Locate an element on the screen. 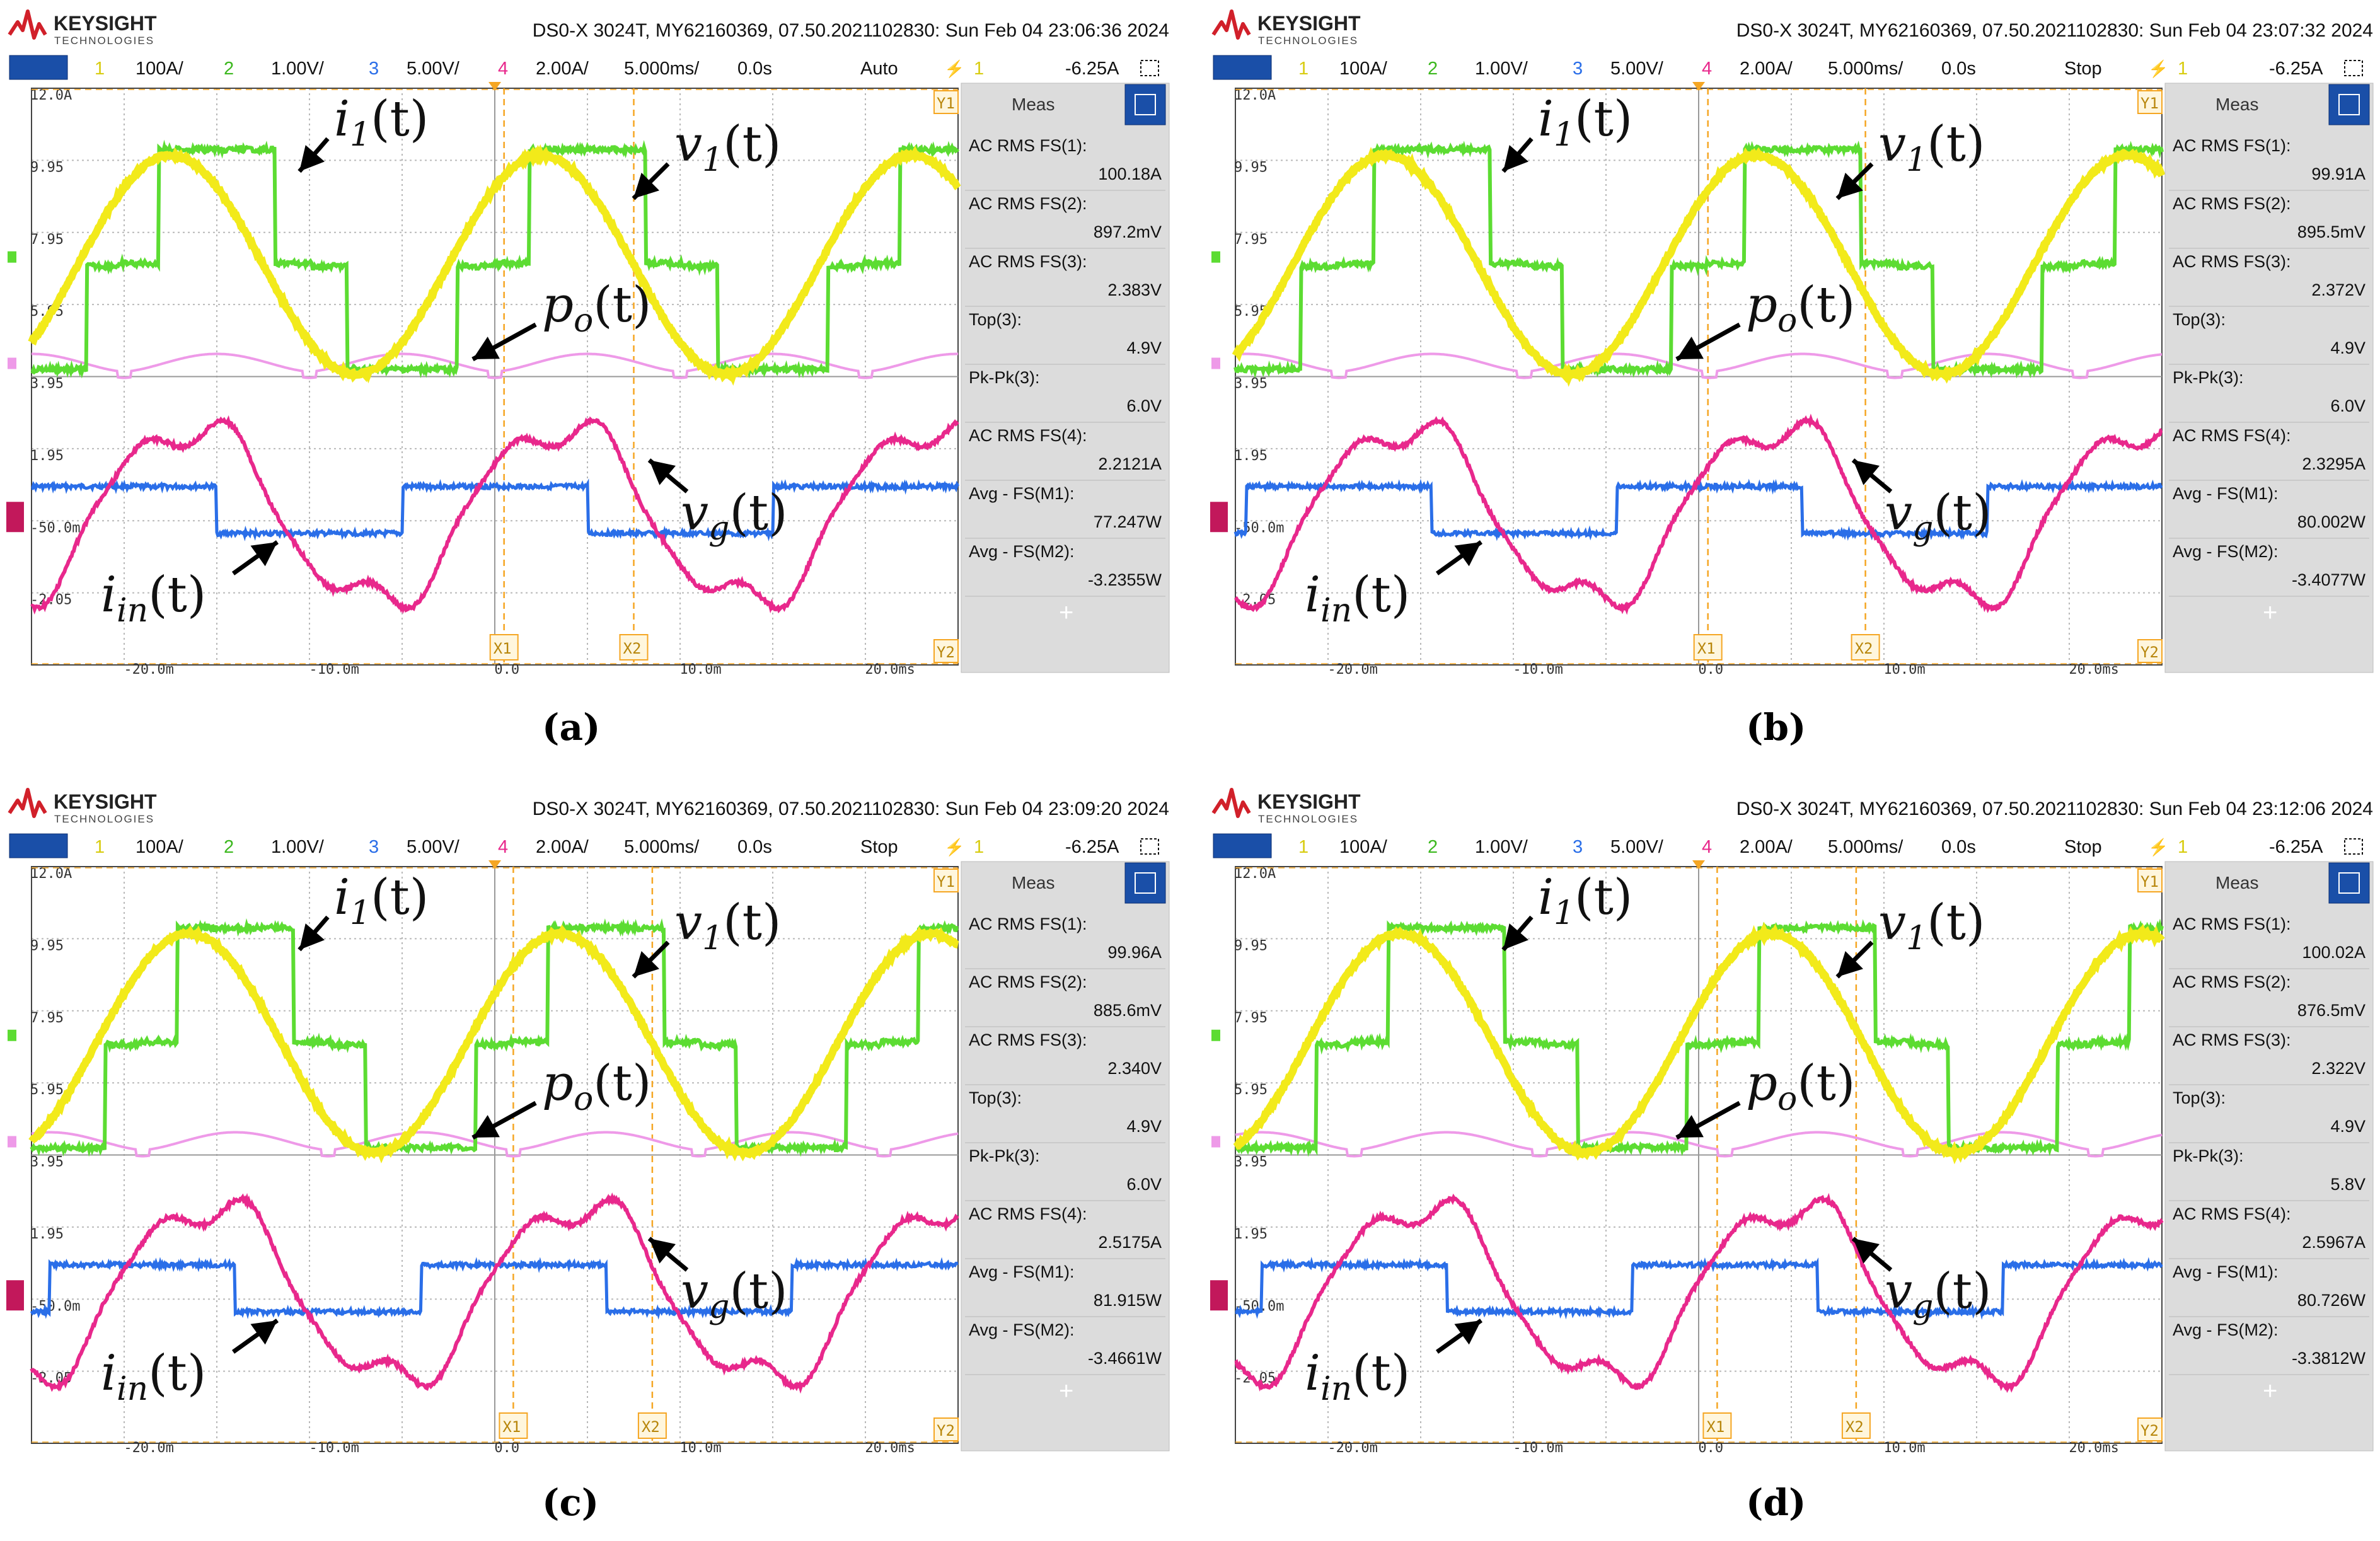 This screenshot has width=2380, height=1541. y-axis-label: 7.95 is located at coordinates (47, 1018).